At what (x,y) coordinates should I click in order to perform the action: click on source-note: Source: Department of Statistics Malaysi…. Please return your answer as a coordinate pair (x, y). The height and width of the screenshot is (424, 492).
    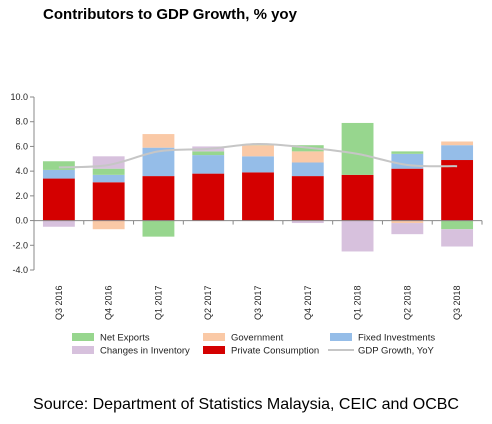
    Looking at the image, I should click on (246, 404).